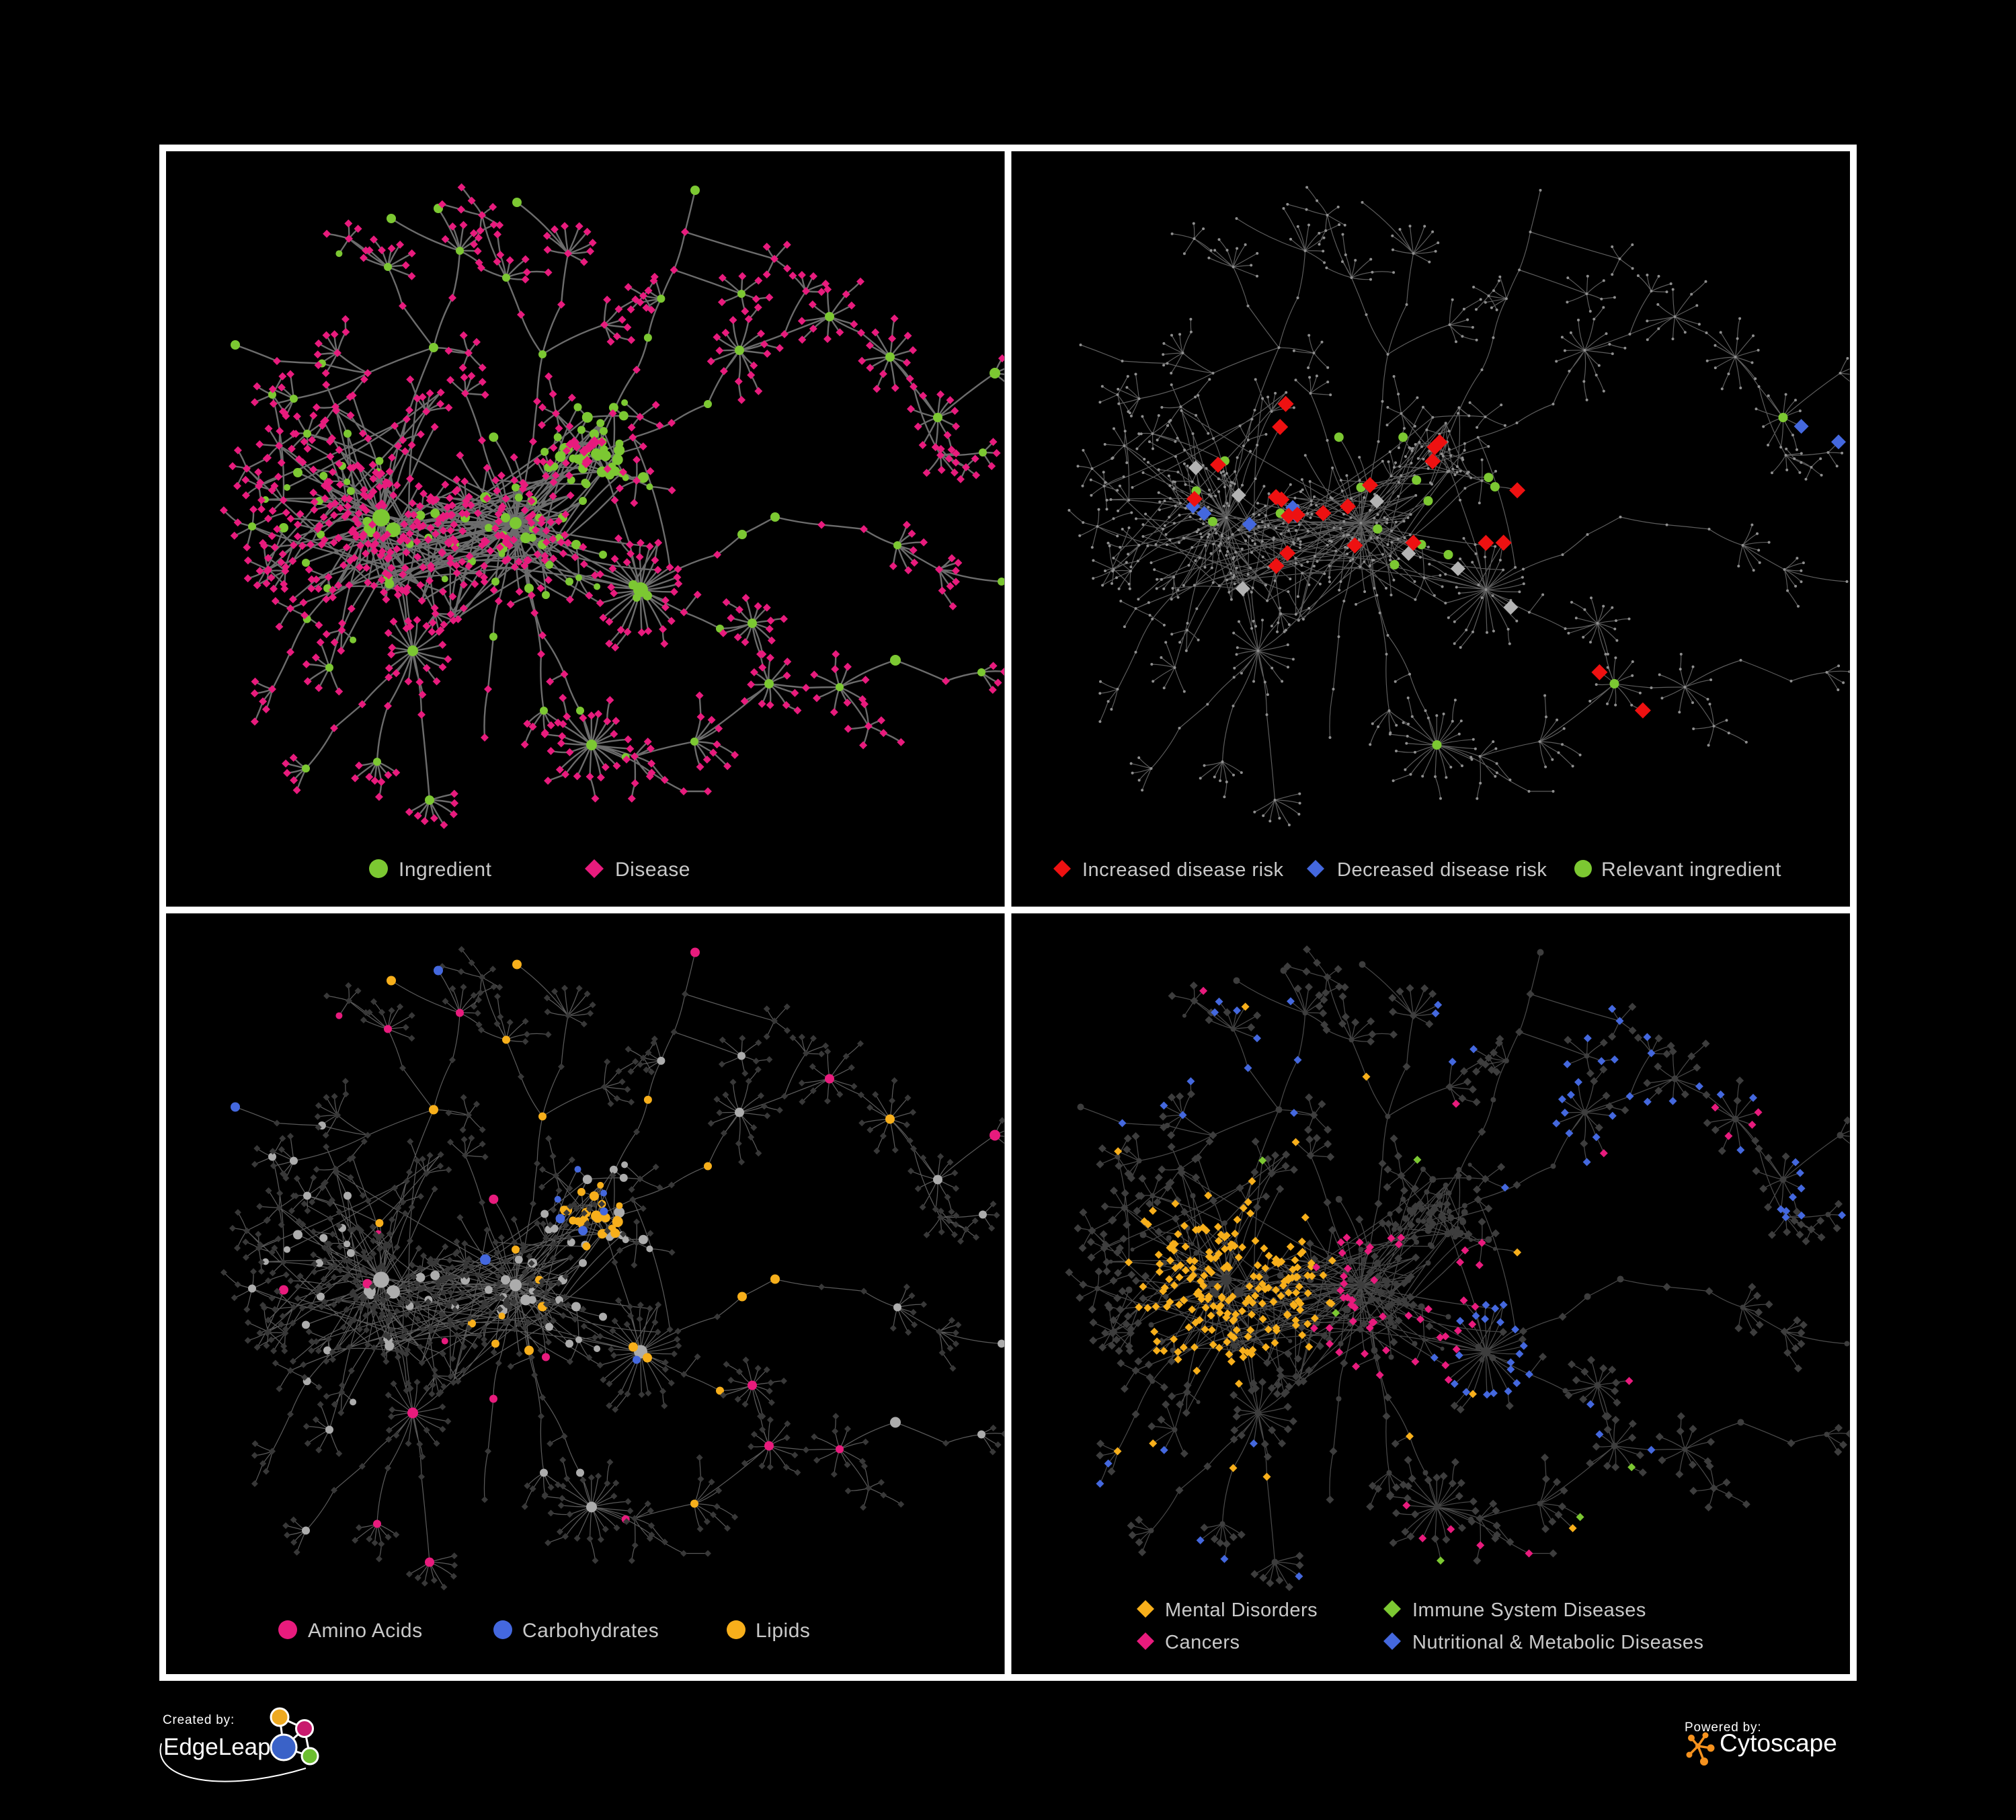 Image resolution: width=2016 pixels, height=1820 pixels. What do you see at coordinates (217, 1747) in the screenshot?
I see `svg-text: EdgeLeap` at bounding box center [217, 1747].